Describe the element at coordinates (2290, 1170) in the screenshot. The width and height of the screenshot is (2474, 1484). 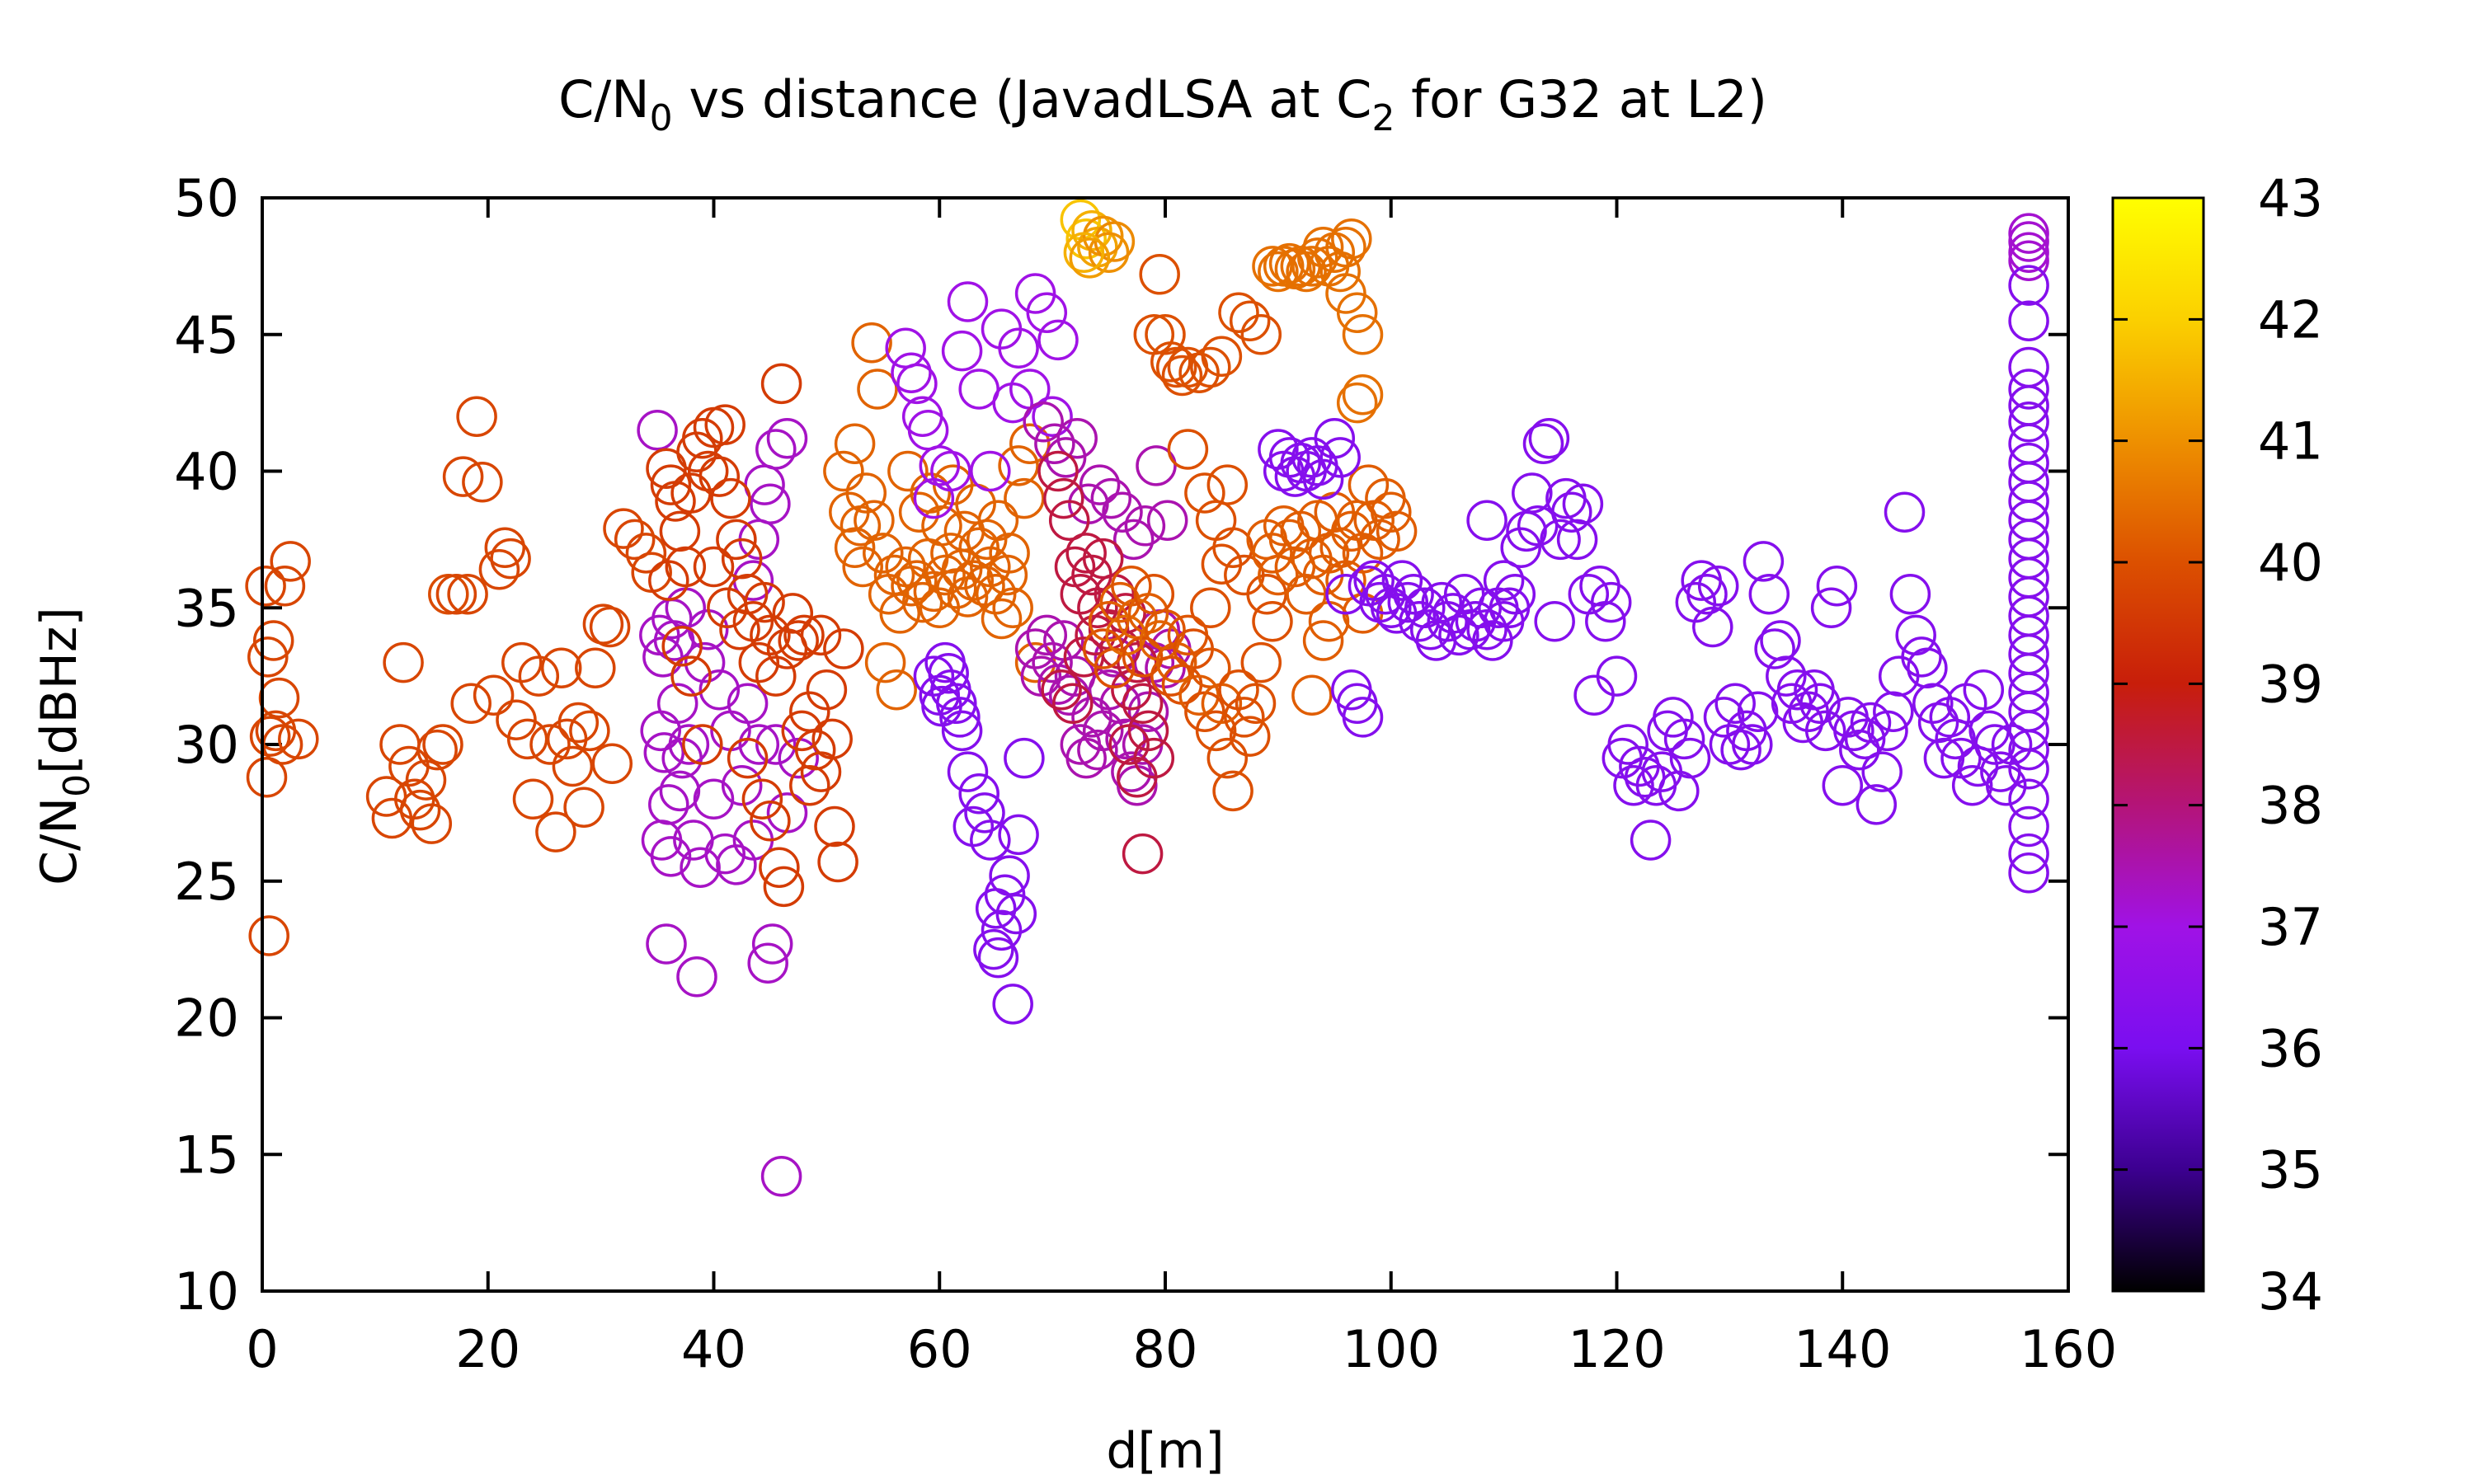
I see `colorbar-tick-label: 35` at that location.